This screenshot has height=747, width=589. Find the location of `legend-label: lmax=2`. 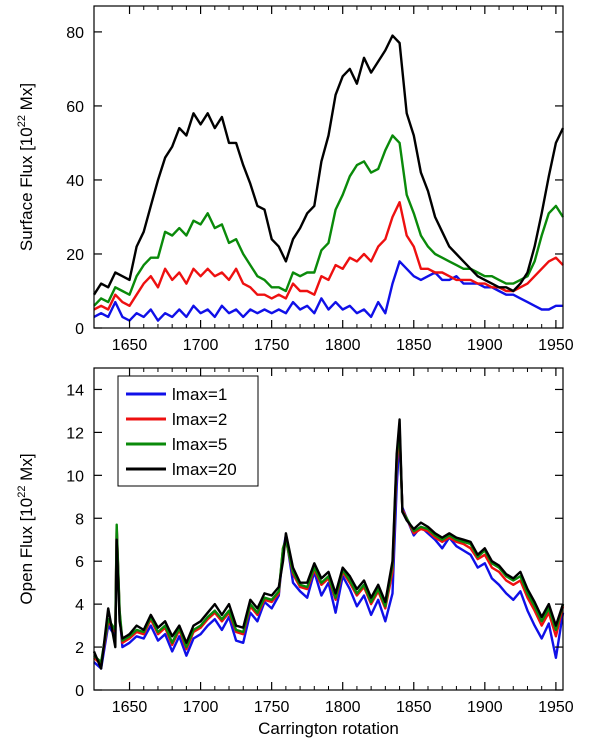

legend-label: lmax=2 is located at coordinates (199, 419).